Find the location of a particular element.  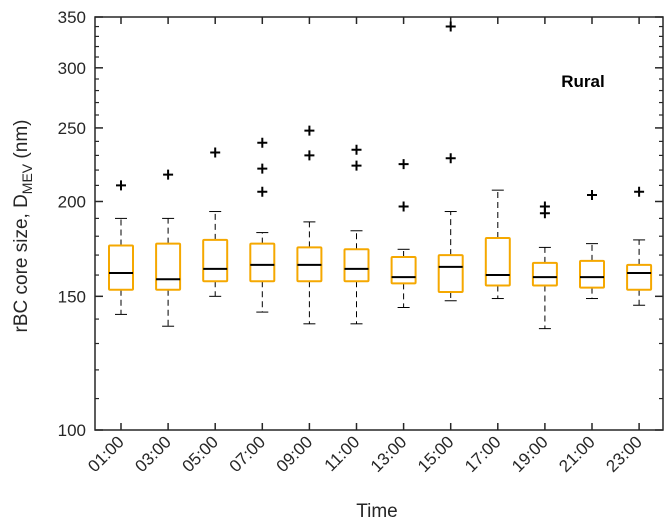

y-tick-label: 350 is located at coordinates (72, 17).